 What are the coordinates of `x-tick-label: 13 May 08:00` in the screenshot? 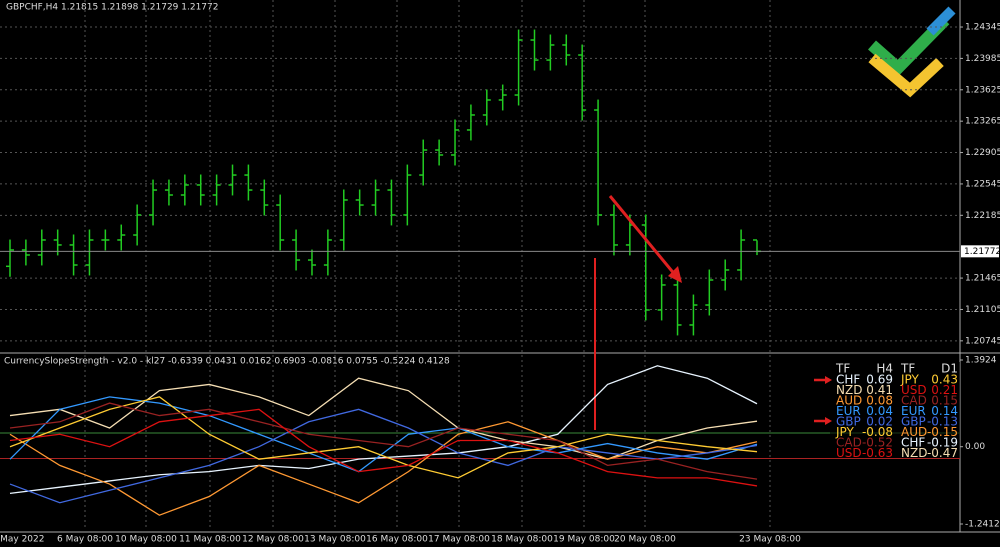 It's located at (335, 540).